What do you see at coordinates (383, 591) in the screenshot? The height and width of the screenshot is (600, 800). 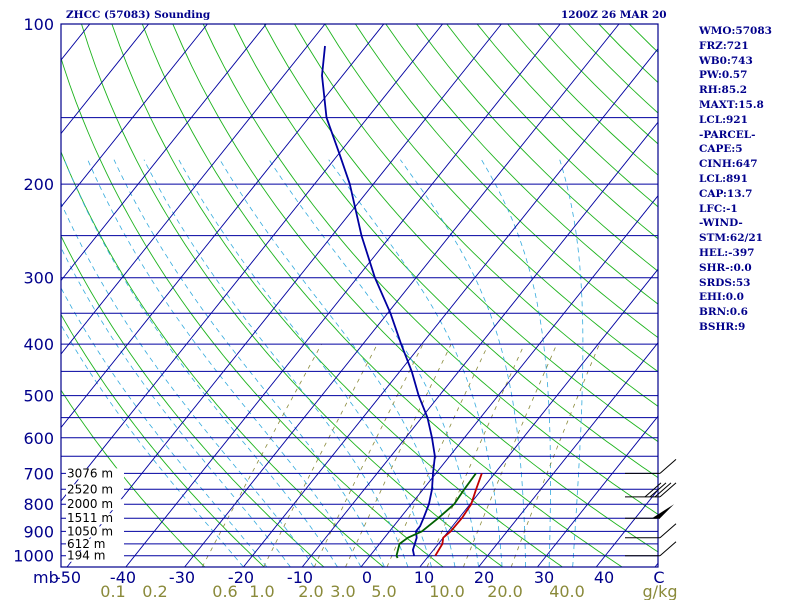 I see `mixing-ratio-tick-label: 5.0` at bounding box center [383, 591].